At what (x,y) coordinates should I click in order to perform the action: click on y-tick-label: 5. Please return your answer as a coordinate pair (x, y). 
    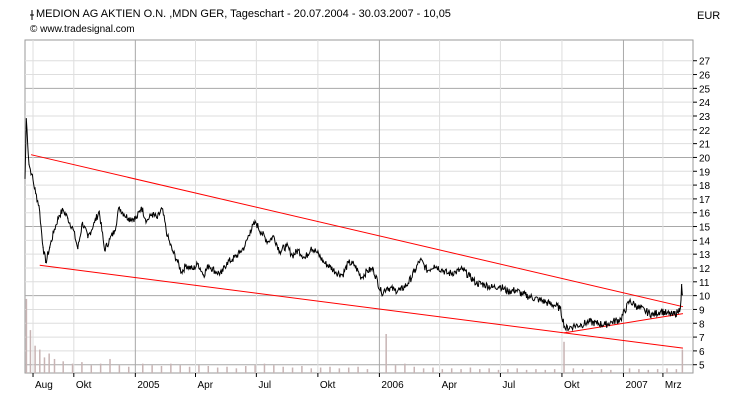
    Looking at the image, I should click on (702, 366).